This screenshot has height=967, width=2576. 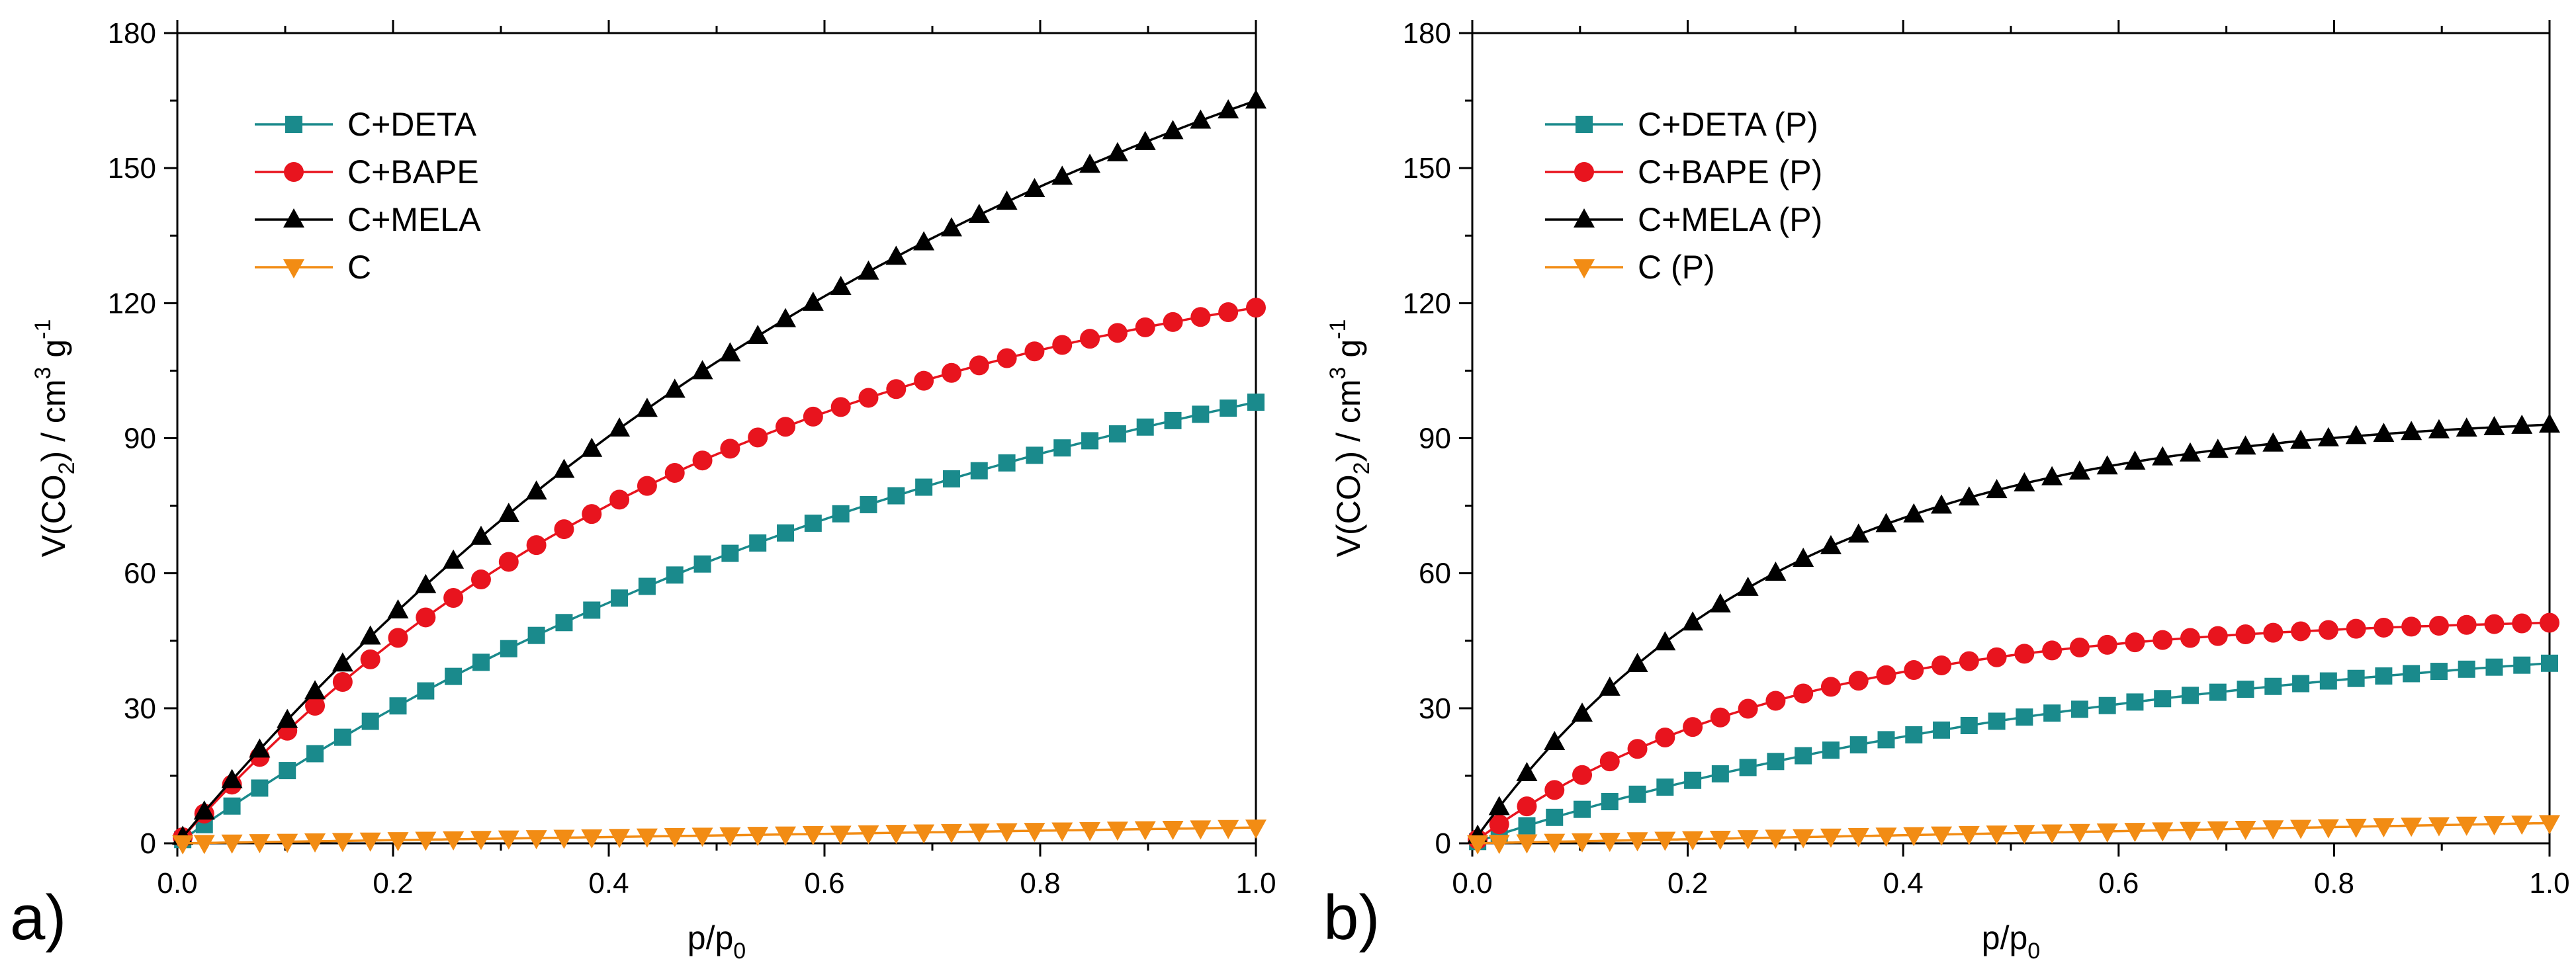 I want to click on legend-label: C+BAPE, so click(x=413, y=171).